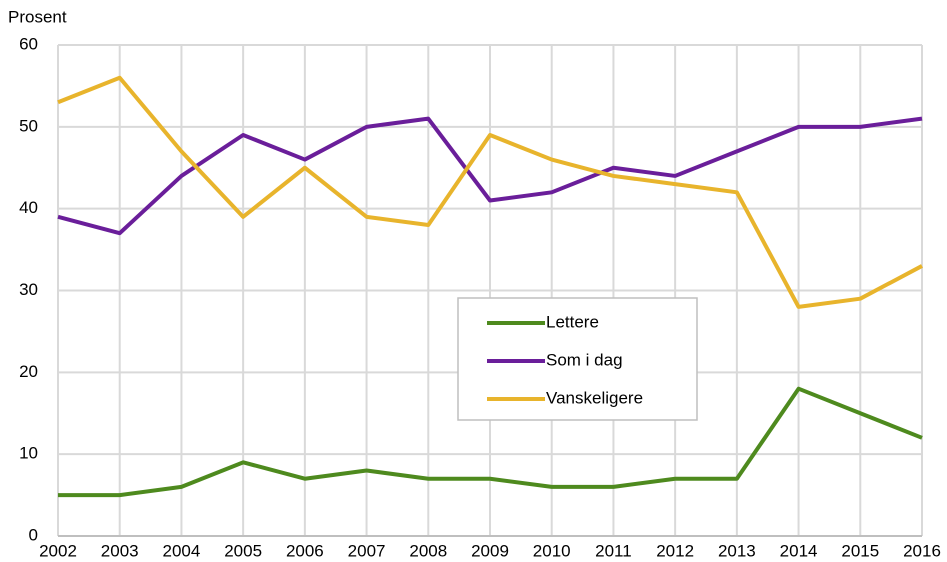 The width and height of the screenshot is (947, 562). What do you see at coordinates (799, 550) in the screenshot?
I see `x-tick-label: 2014` at bounding box center [799, 550].